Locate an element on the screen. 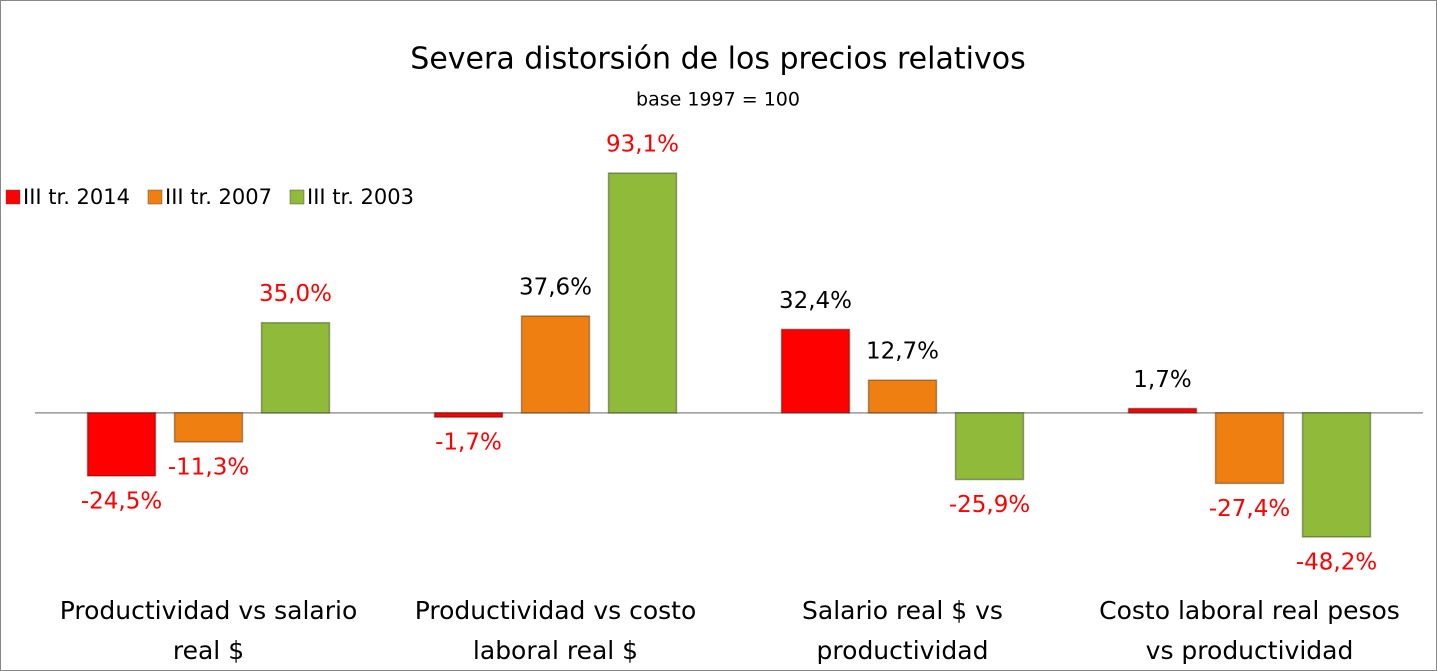 Image resolution: width=1437 pixels, height=671 pixels. x-tick-label: Costo laboral real pesos is located at coordinates (1249, 610).